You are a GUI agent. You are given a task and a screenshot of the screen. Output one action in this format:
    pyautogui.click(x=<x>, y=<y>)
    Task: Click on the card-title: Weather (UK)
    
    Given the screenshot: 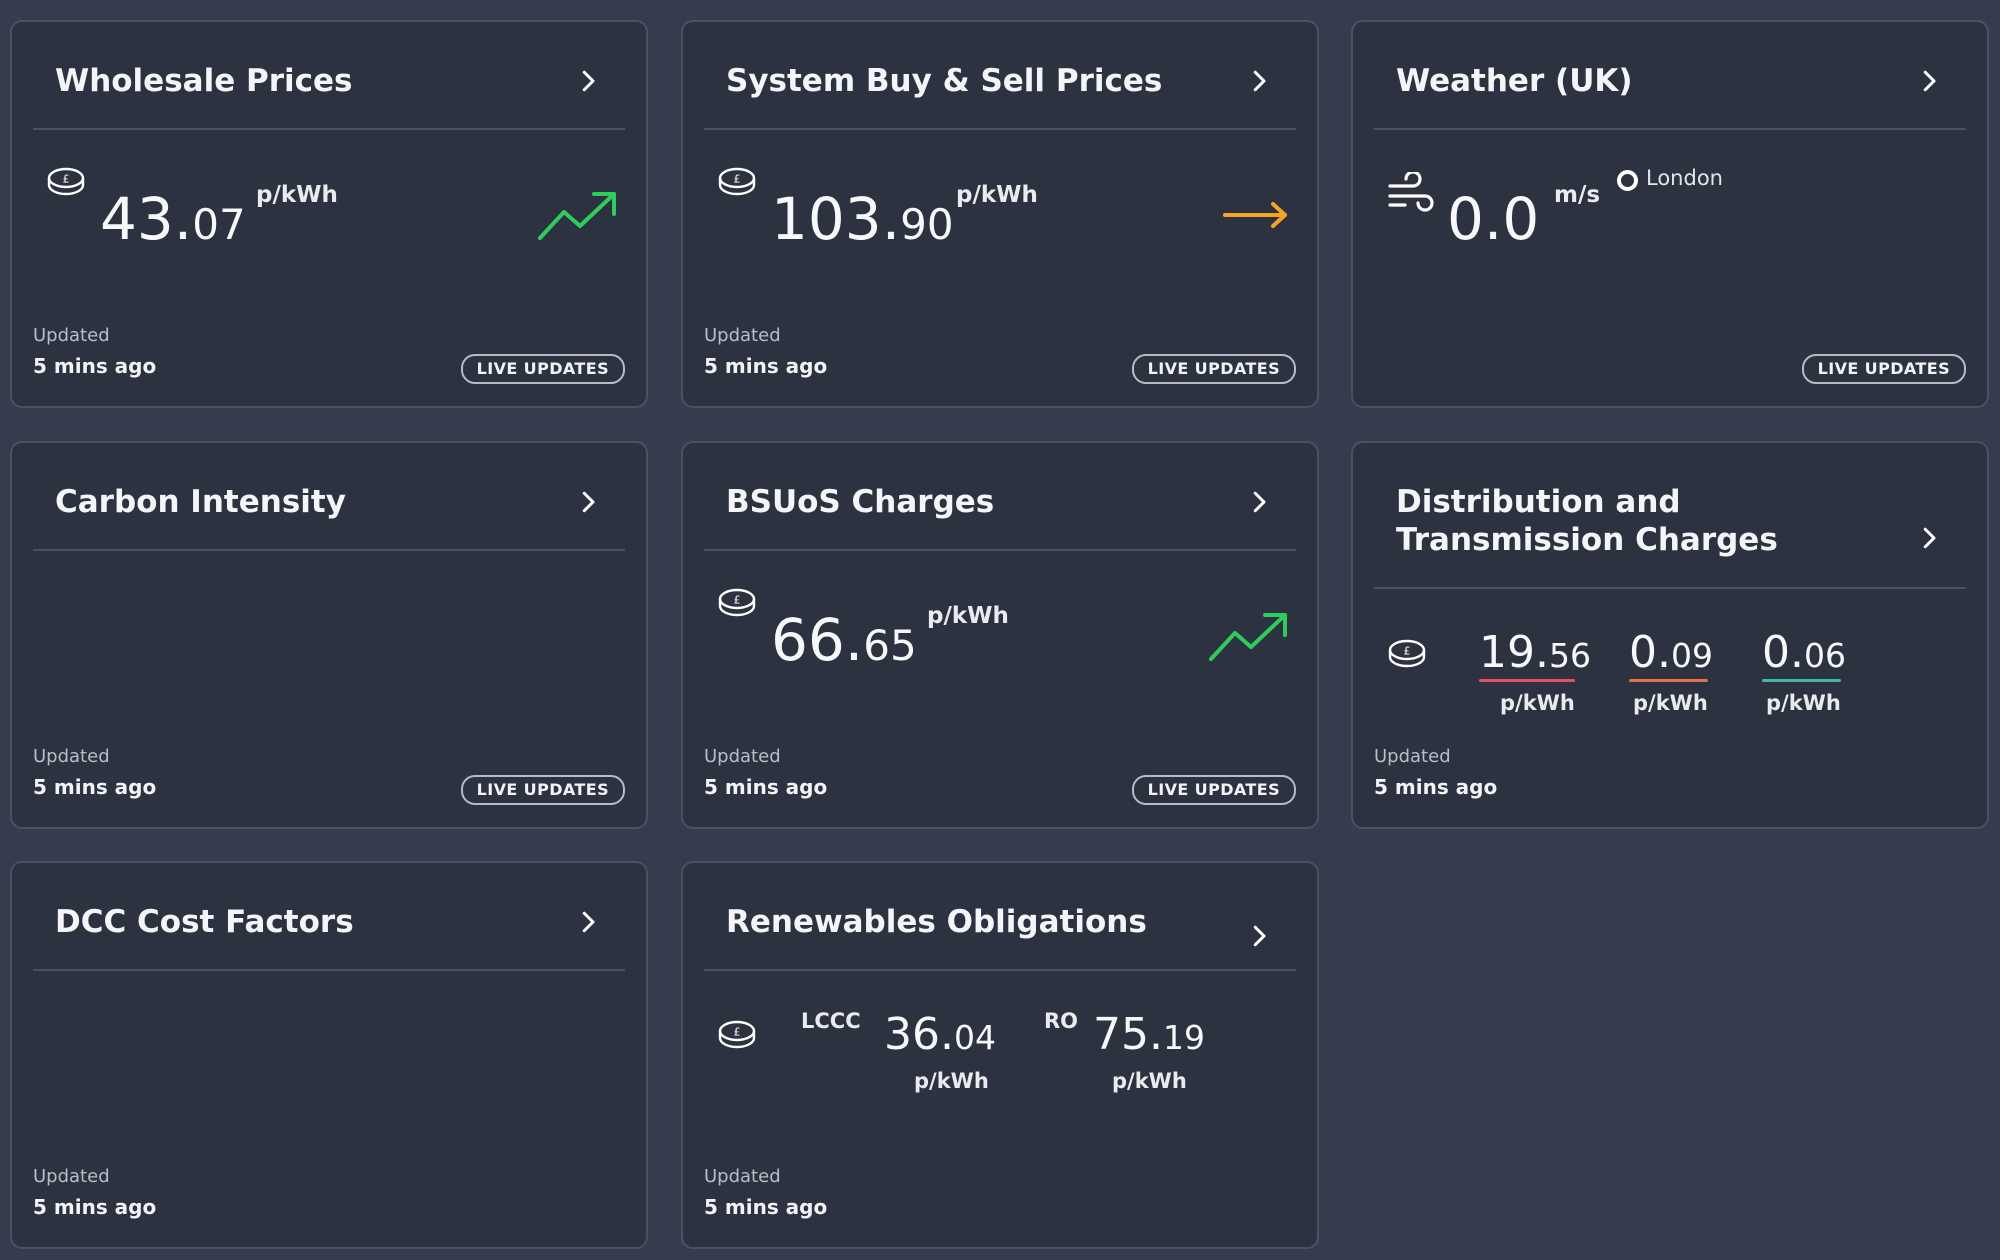 What is the action you would take?
    pyautogui.click(x=1514, y=81)
    